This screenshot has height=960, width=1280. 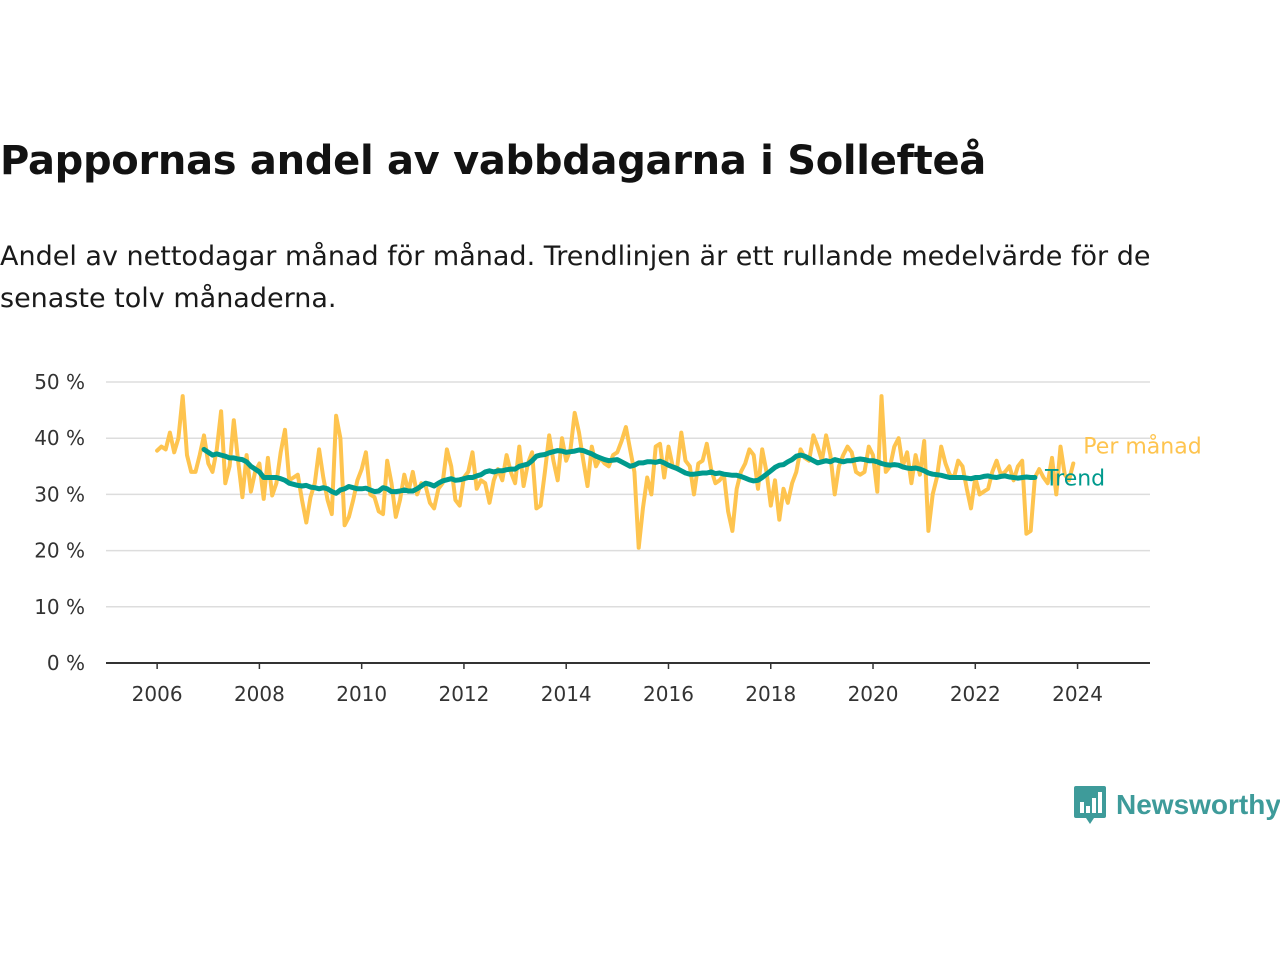 What do you see at coordinates (668, 694) in the screenshot?
I see `x-tick-label: 2016` at bounding box center [668, 694].